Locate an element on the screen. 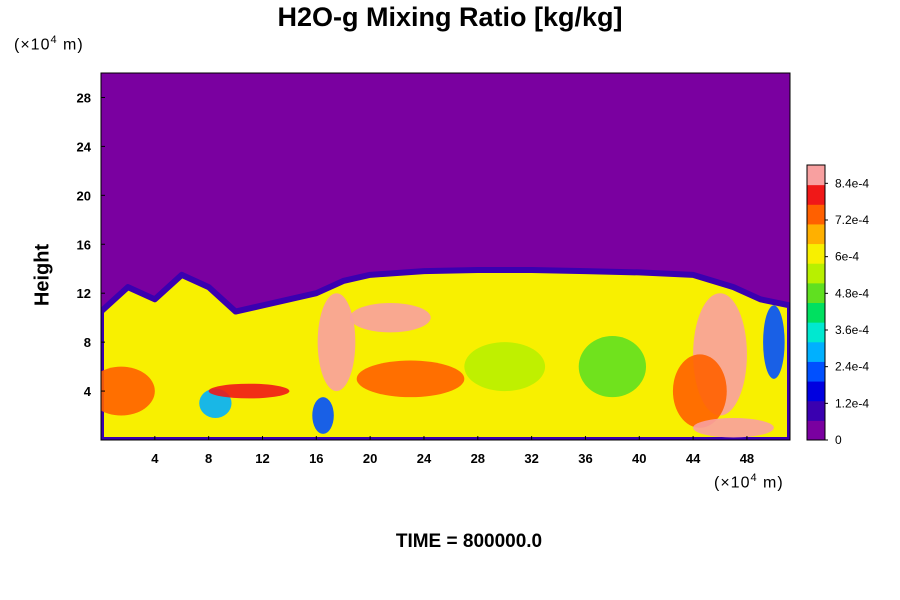 Image resolution: width=900 pixels, height=600 pixels. x-tick-label: 24 is located at coordinates (424, 458).